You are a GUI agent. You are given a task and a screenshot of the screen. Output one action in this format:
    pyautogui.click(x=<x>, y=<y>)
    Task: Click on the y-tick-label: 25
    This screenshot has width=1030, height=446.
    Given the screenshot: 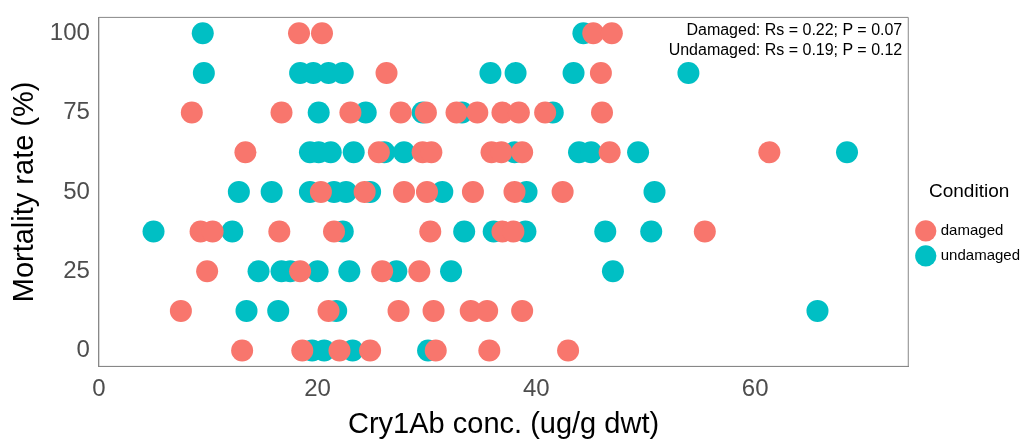 What is the action you would take?
    pyautogui.click(x=76, y=269)
    